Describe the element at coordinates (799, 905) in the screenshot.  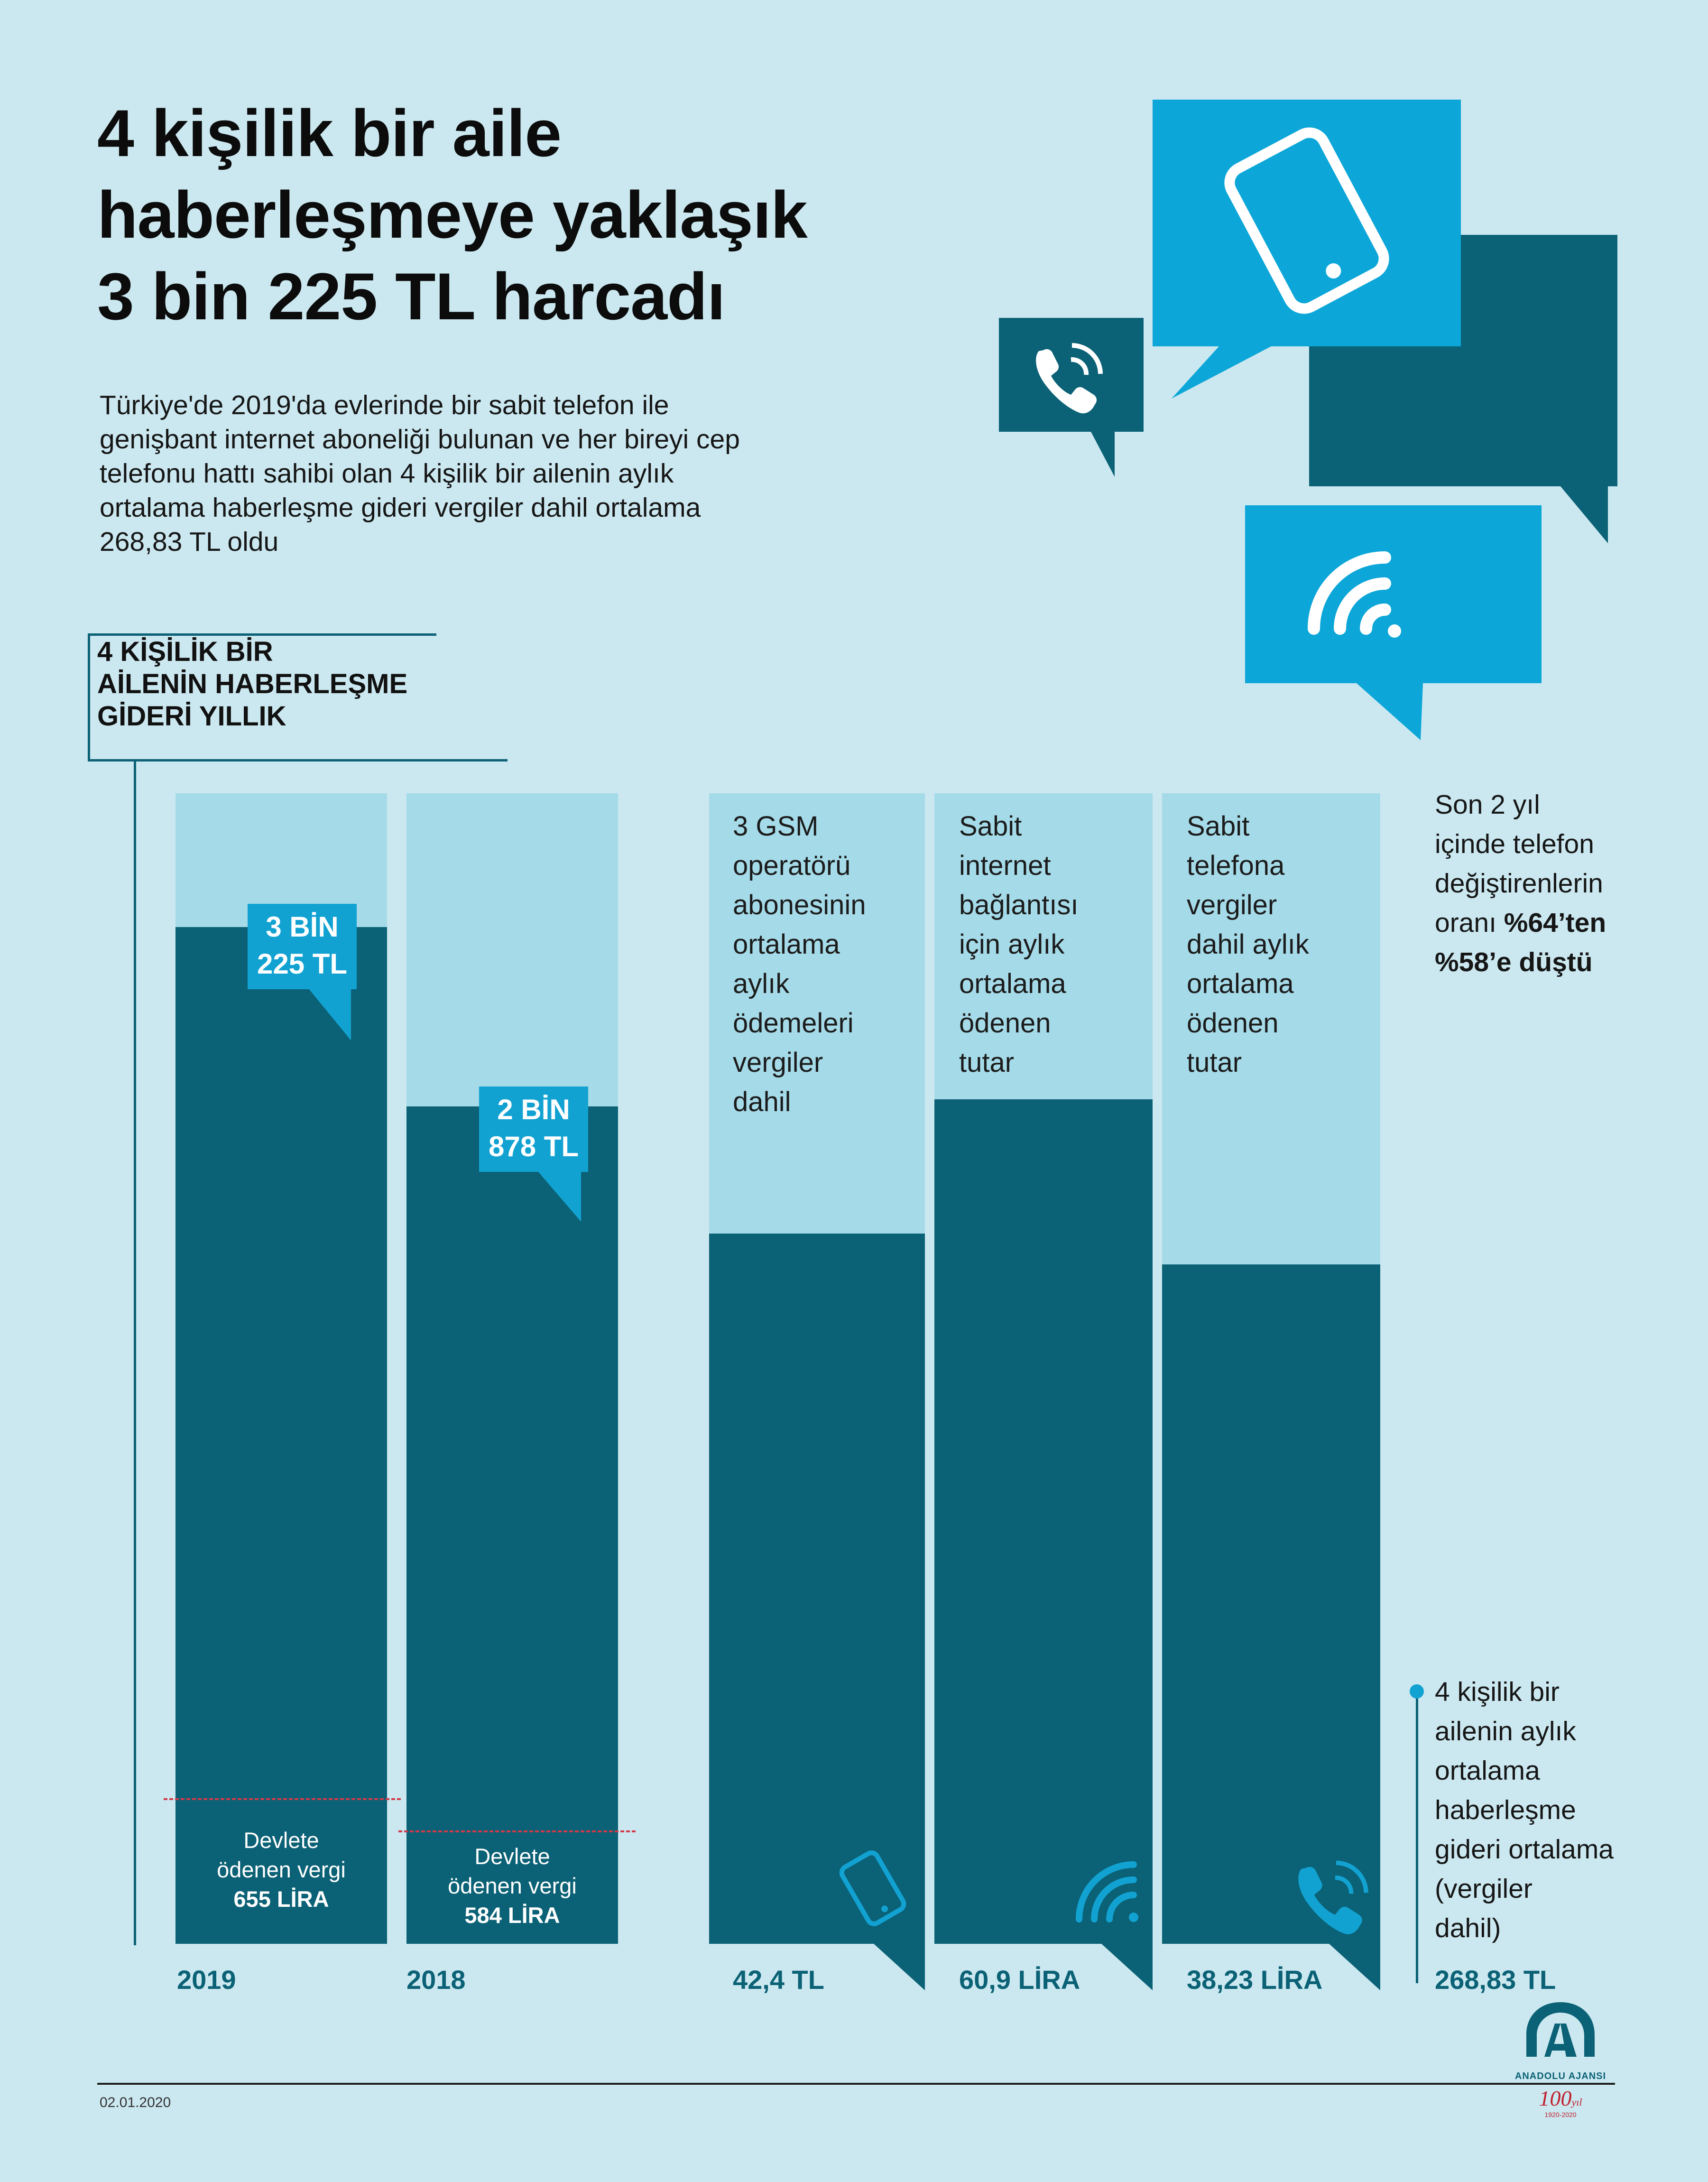
I see `bar-gsm-line: abonesinin` at that location.